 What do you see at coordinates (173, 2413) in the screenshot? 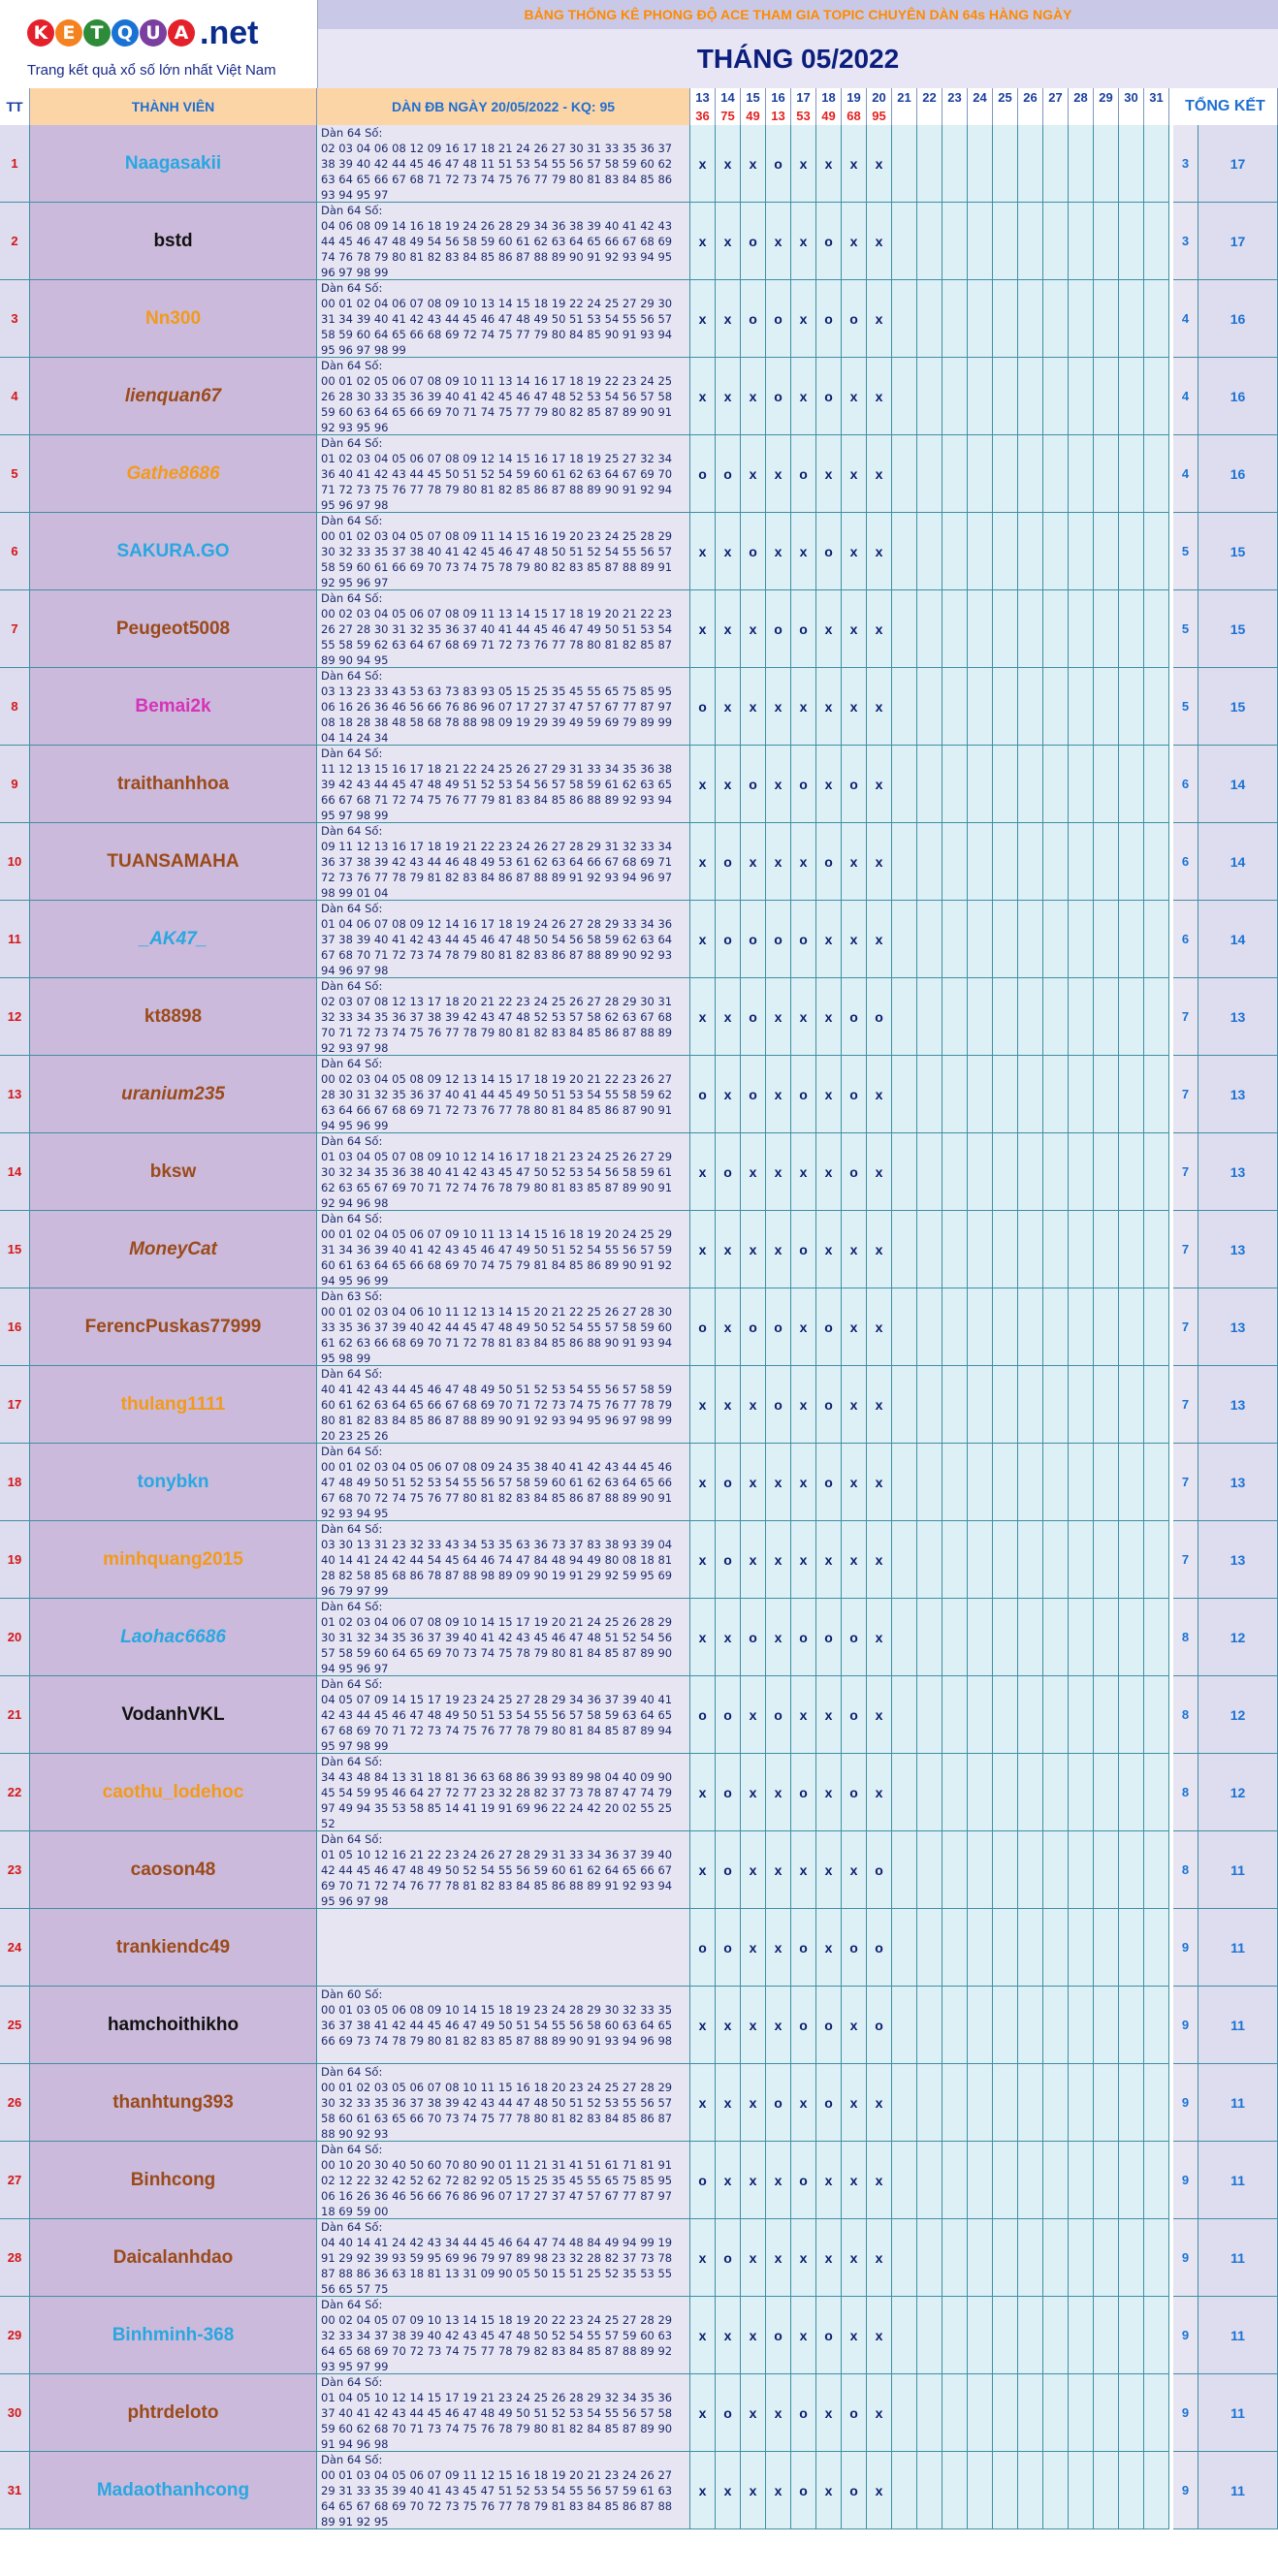
I see `member-name: phtrdeloto` at bounding box center [173, 2413].